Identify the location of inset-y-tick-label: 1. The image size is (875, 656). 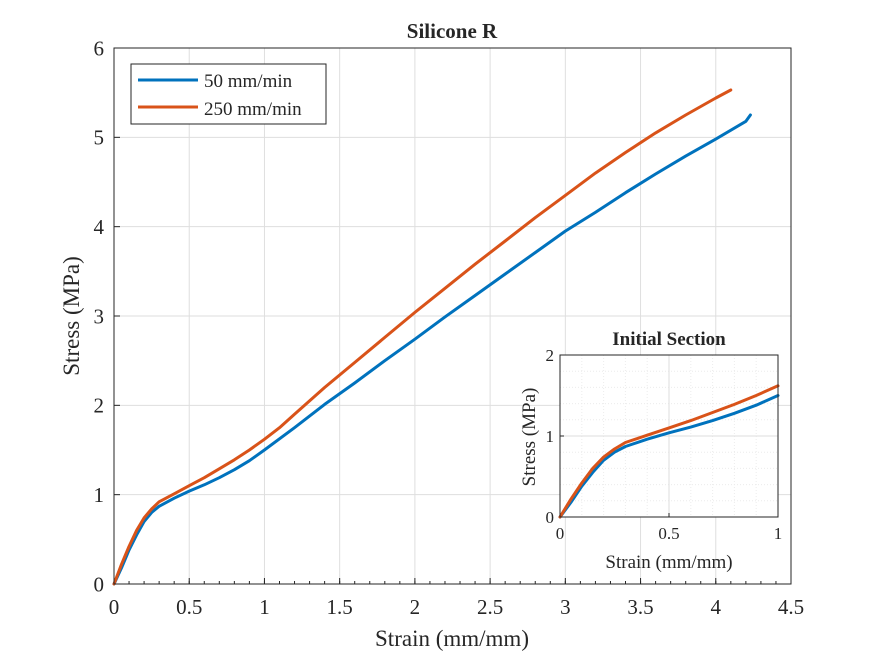
(550, 436).